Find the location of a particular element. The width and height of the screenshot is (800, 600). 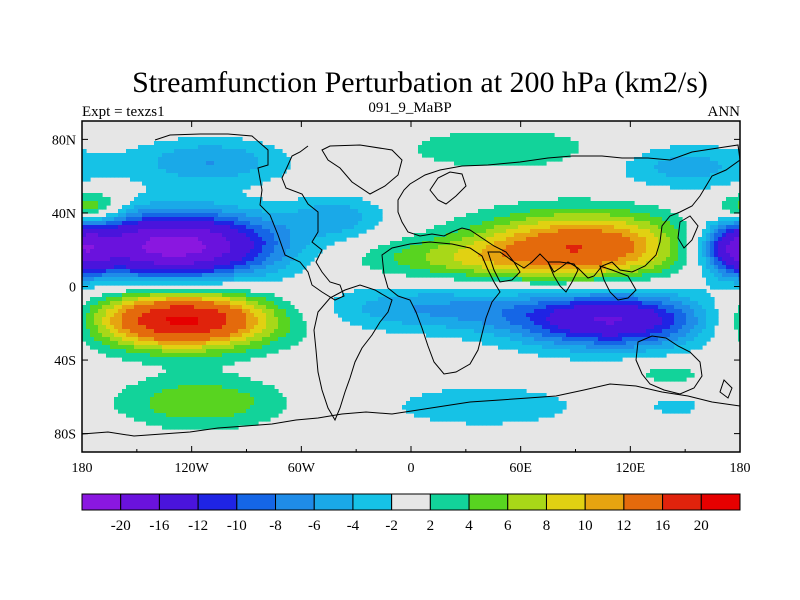

y-tick-label: 40S is located at coordinates (65, 361).